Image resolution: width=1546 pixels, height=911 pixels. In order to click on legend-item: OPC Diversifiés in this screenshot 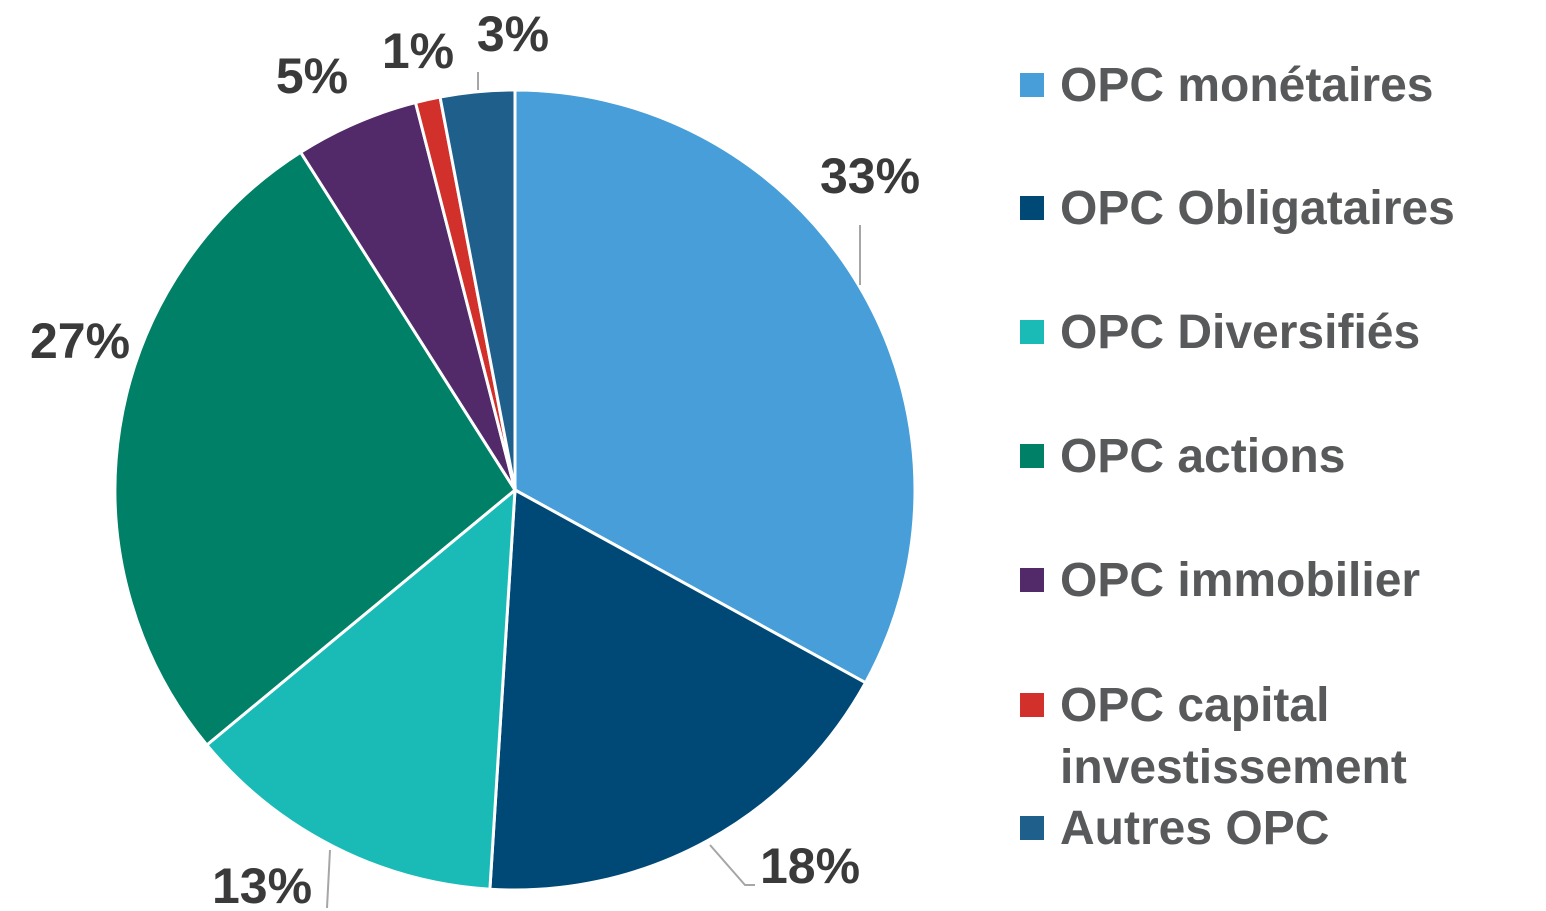, I will do `click(1280, 335)`.